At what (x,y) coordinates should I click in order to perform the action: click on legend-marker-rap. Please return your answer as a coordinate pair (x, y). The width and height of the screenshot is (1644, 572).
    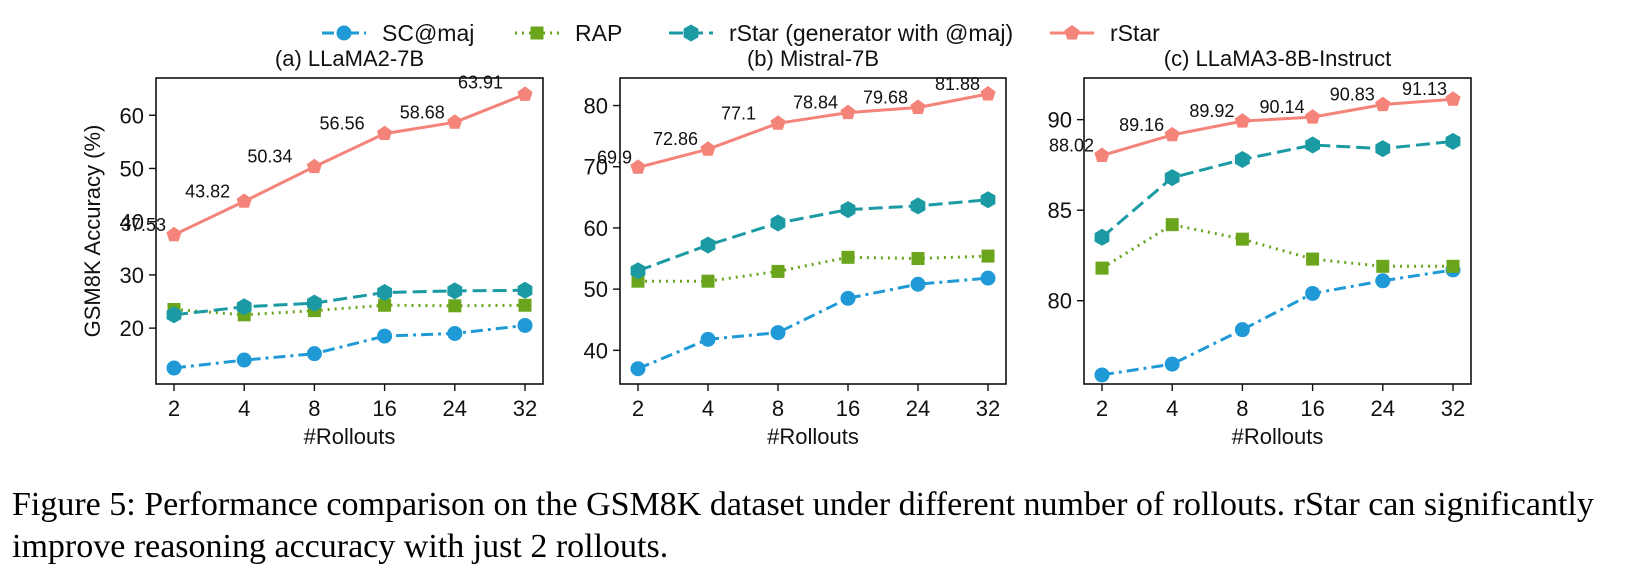
    Looking at the image, I should click on (537, 33).